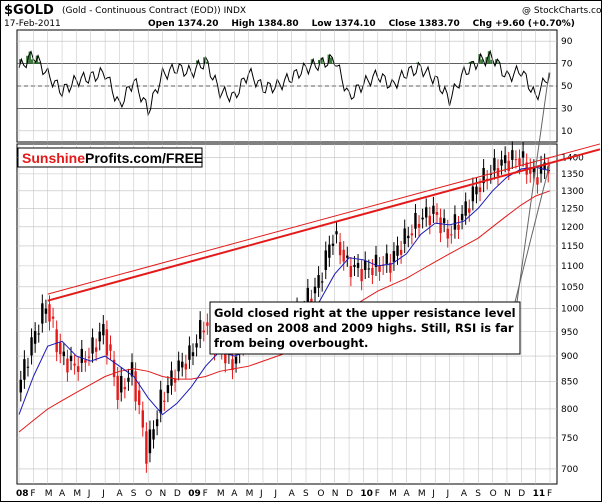 Image resolution: width=602 pixels, height=502 pixels. I want to click on x-tick-label: 08, so click(22, 494).